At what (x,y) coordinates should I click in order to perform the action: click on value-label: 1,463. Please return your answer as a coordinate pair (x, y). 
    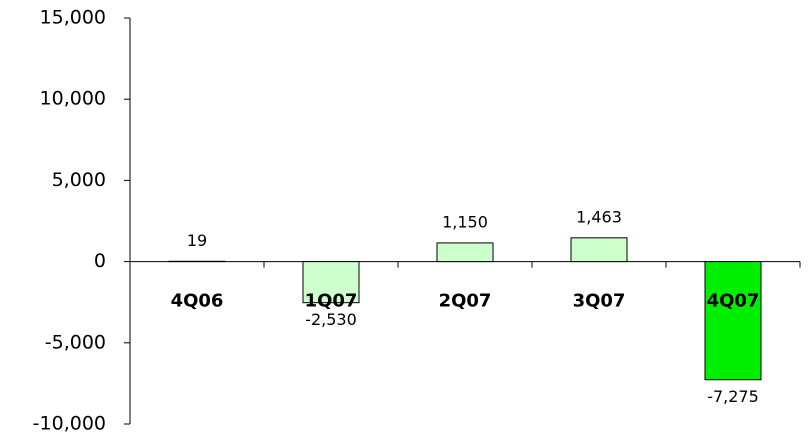
    Looking at the image, I should click on (599, 216).